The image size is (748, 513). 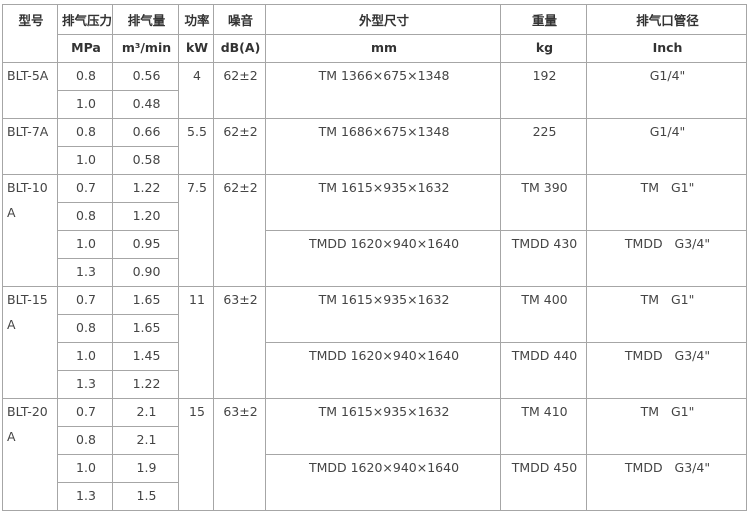 I want to click on flow-cell: 1.9, so click(x=145, y=468).